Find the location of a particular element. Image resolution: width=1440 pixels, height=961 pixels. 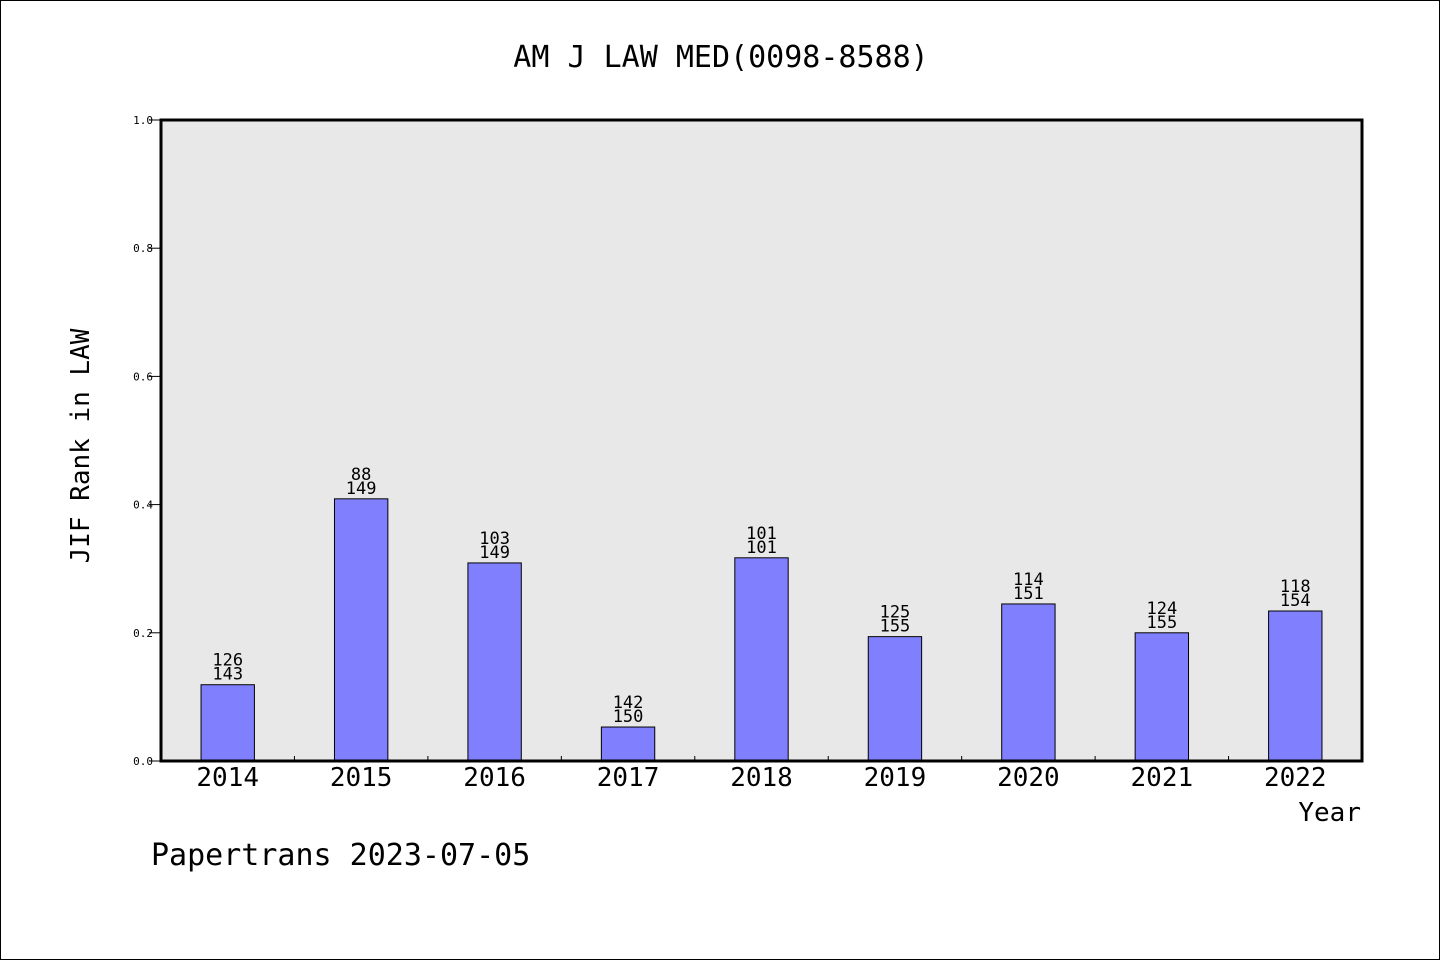

x-tick-label: 2019 is located at coordinates (895, 778).